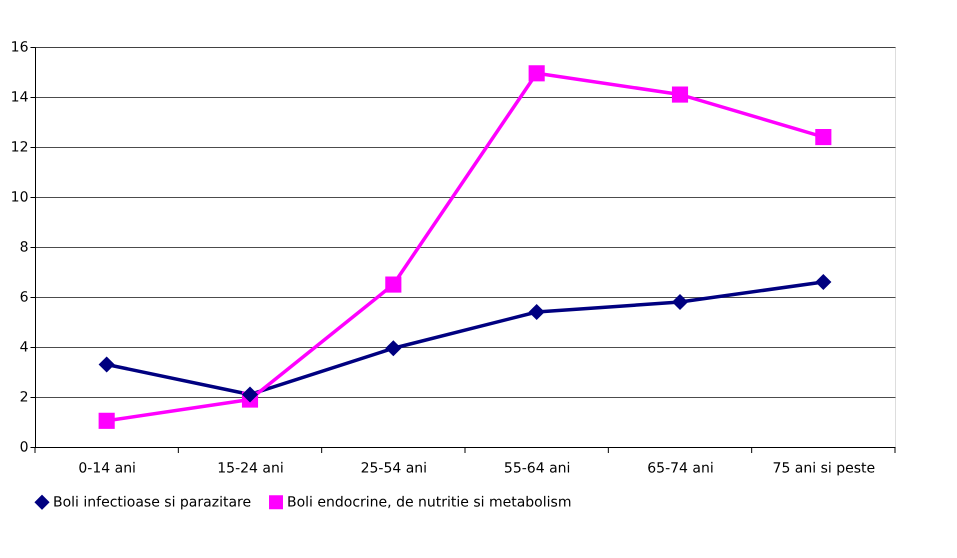  What do you see at coordinates (24, 398) in the screenshot?
I see `y-tick-label: 2` at bounding box center [24, 398].